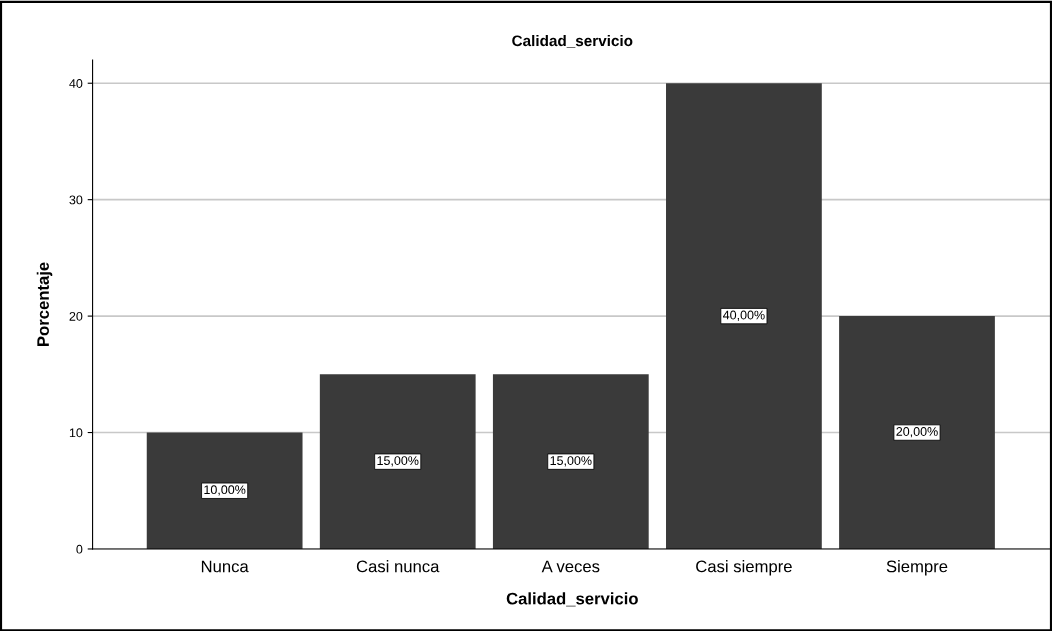 This screenshot has width=1052, height=631. What do you see at coordinates (76, 83) in the screenshot?
I see `y-tick-label: 40` at bounding box center [76, 83].